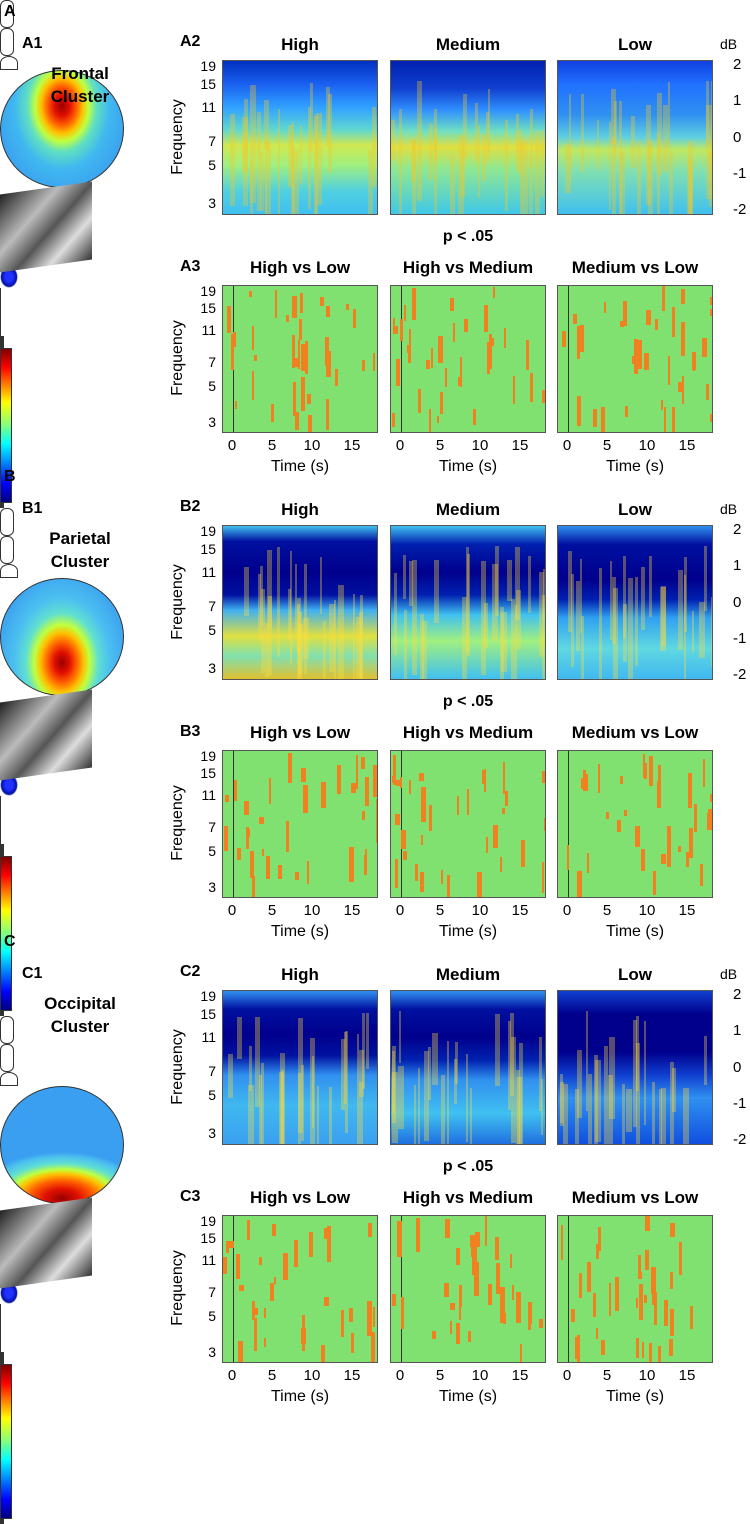 The width and height of the screenshot is (750, 1524). I want to click on y-tick-label: 7, so click(202, 1071).